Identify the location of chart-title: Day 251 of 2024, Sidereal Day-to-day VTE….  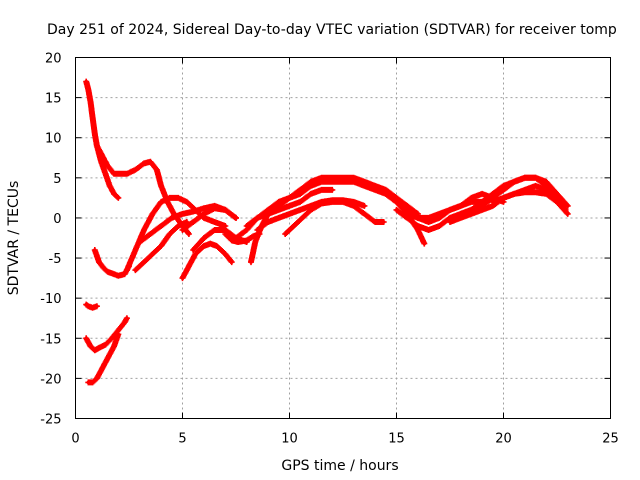
(332, 30).